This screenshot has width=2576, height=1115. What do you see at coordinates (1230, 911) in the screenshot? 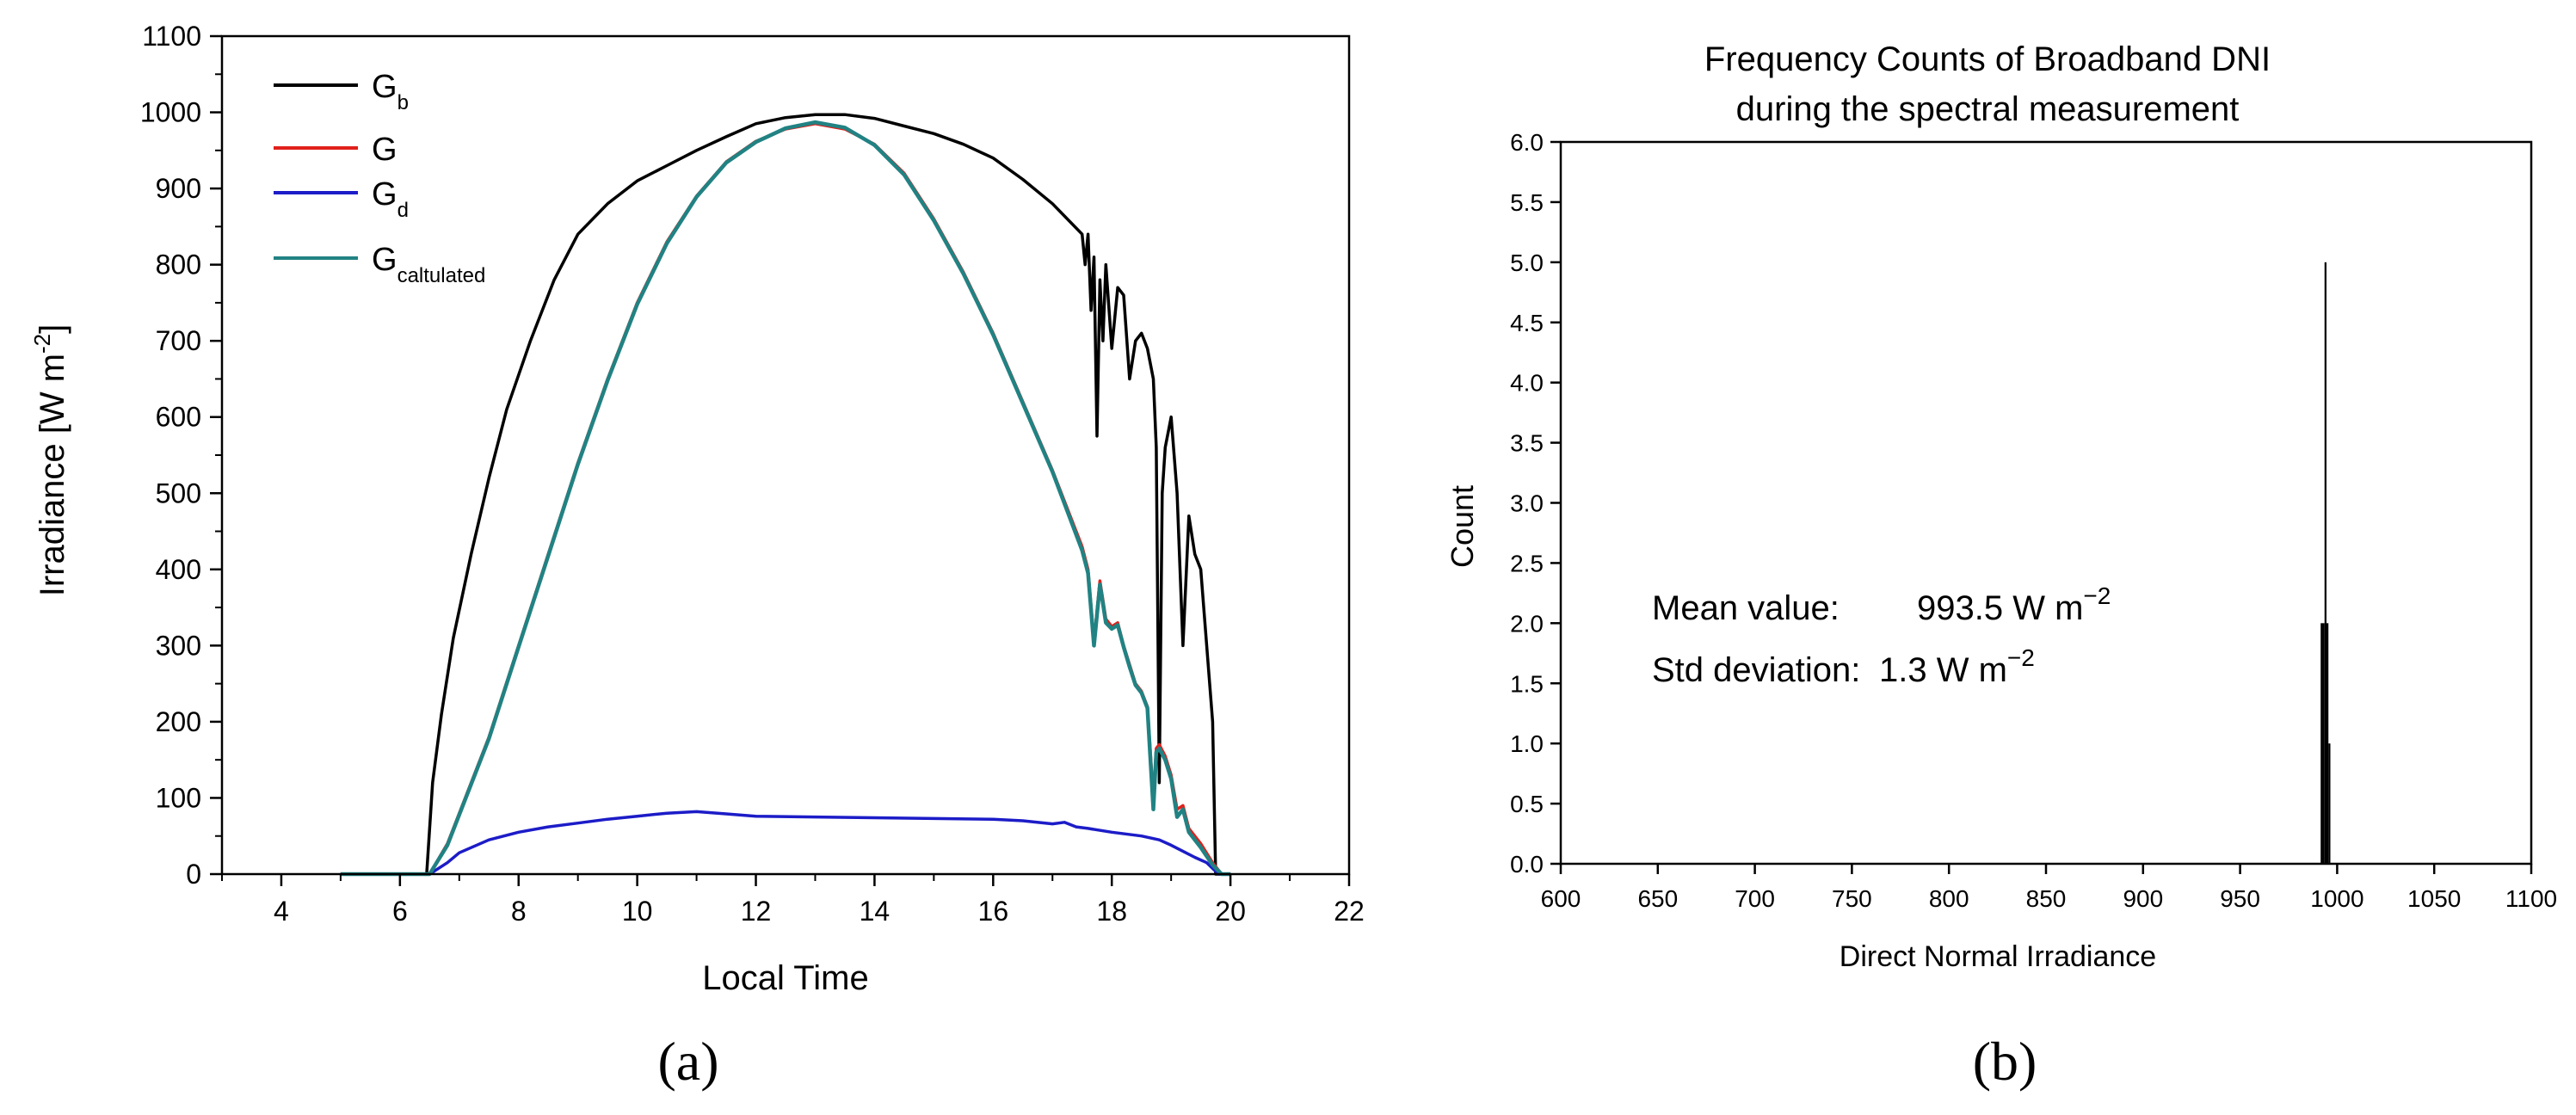
I see `panel-a-x-tick-label: 20` at bounding box center [1230, 911].